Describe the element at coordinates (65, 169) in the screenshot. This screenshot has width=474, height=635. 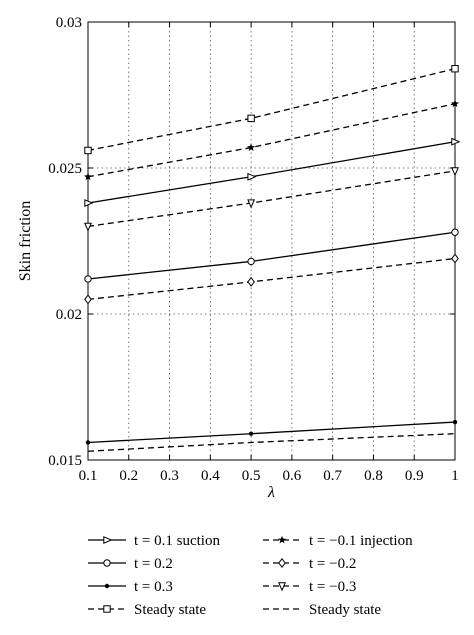
I see `y-tick-label: 0.025` at that location.